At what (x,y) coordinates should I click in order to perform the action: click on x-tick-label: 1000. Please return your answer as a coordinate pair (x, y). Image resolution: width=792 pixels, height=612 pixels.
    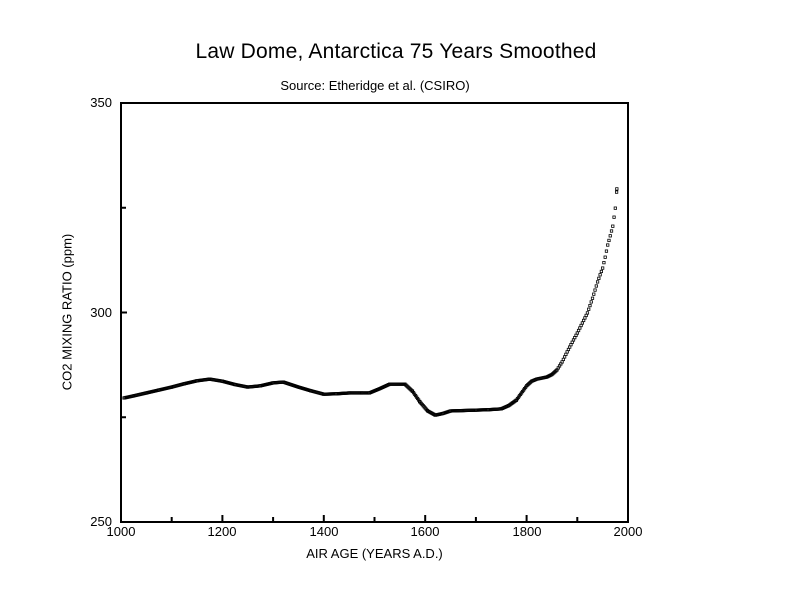
    Looking at the image, I should click on (121, 531).